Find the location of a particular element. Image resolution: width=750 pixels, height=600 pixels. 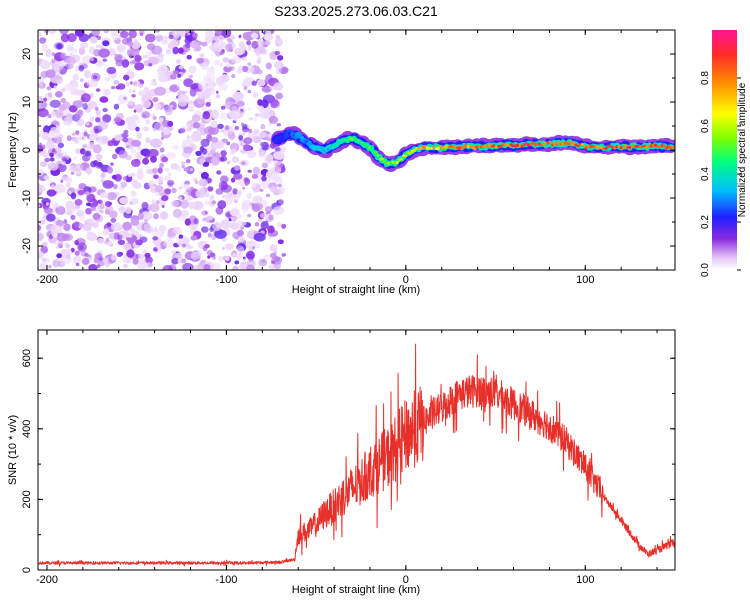

spectrogram-xlabel: Height of straight line (km) is located at coordinates (356, 290).